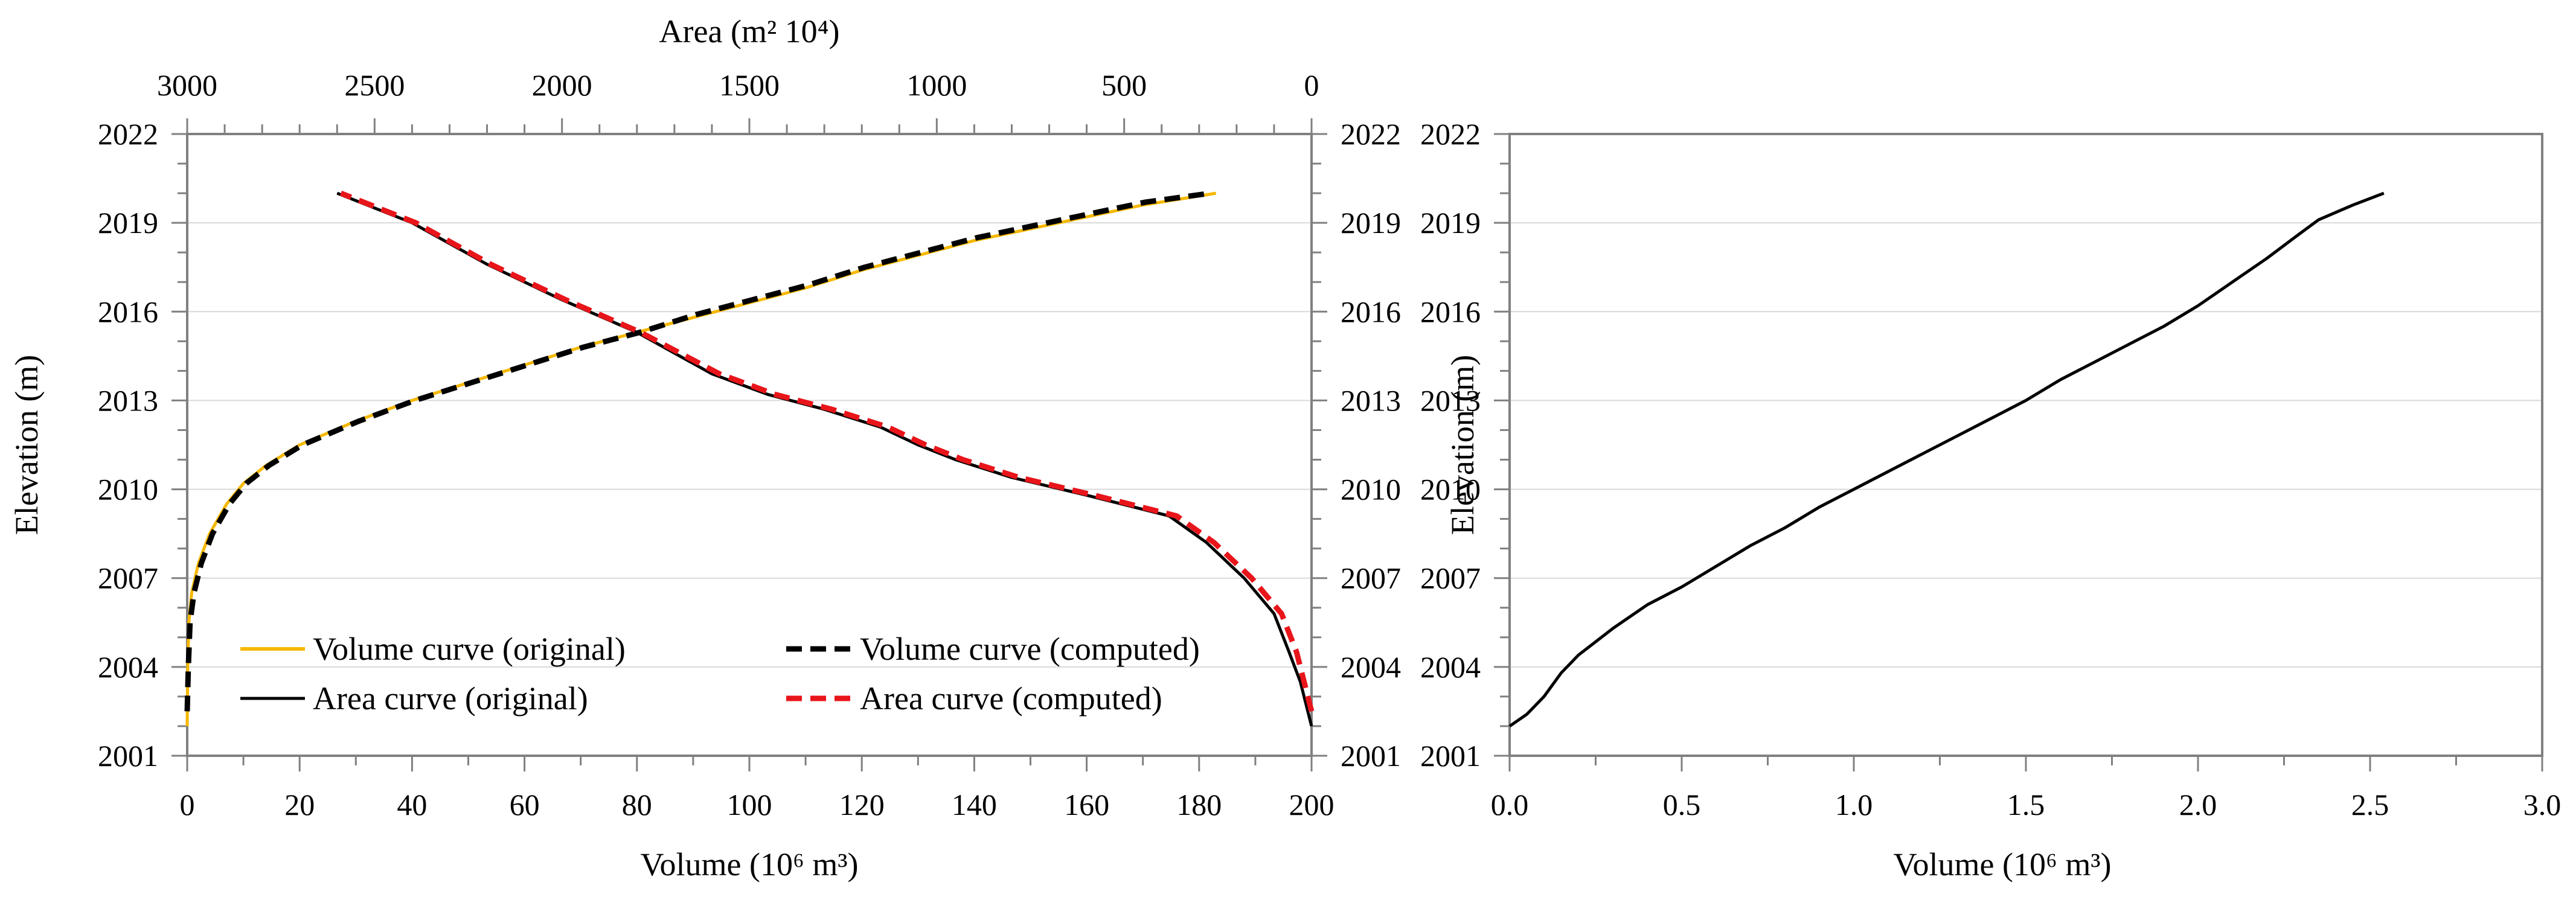  What do you see at coordinates (1371, 578) in the screenshot?
I see `y-tick-label-right: 2007` at bounding box center [1371, 578].